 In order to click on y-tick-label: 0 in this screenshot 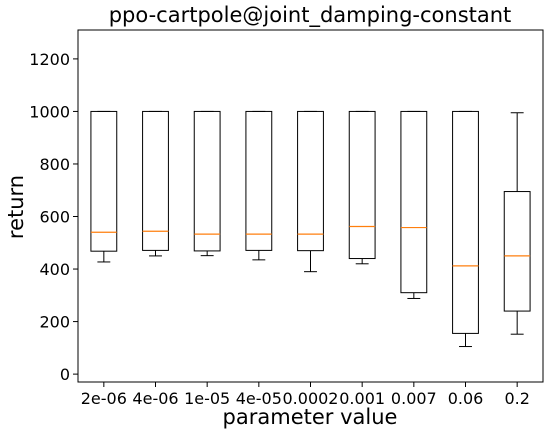, I will do `click(65, 374)`.